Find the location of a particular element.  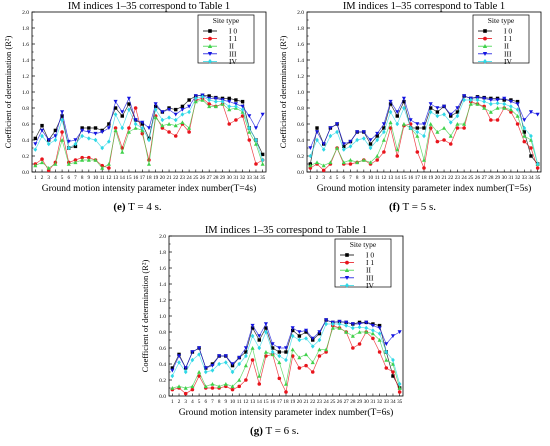

legend-label: I 1 is located at coordinates (508, 38).